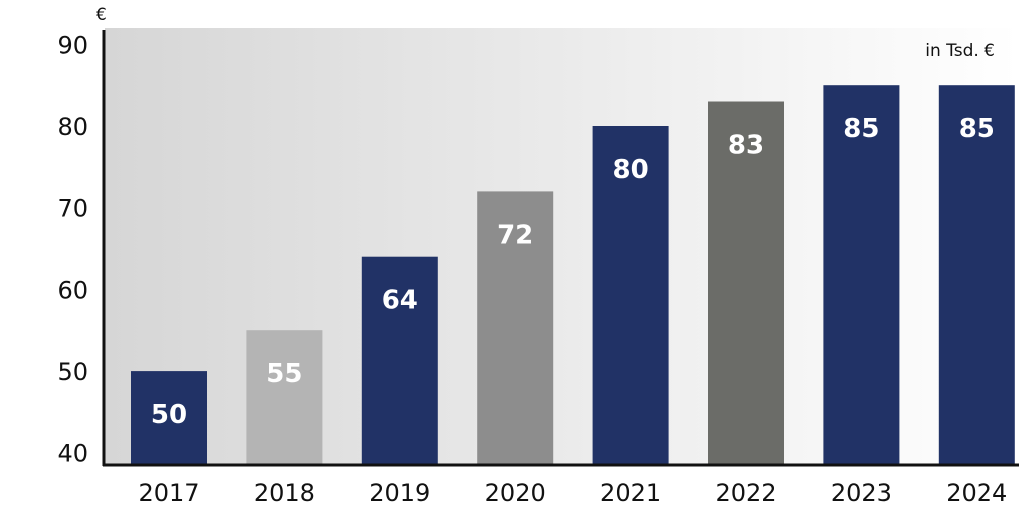 The height and width of the screenshot is (513, 1024). I want to click on bar-2022, so click(746, 283).